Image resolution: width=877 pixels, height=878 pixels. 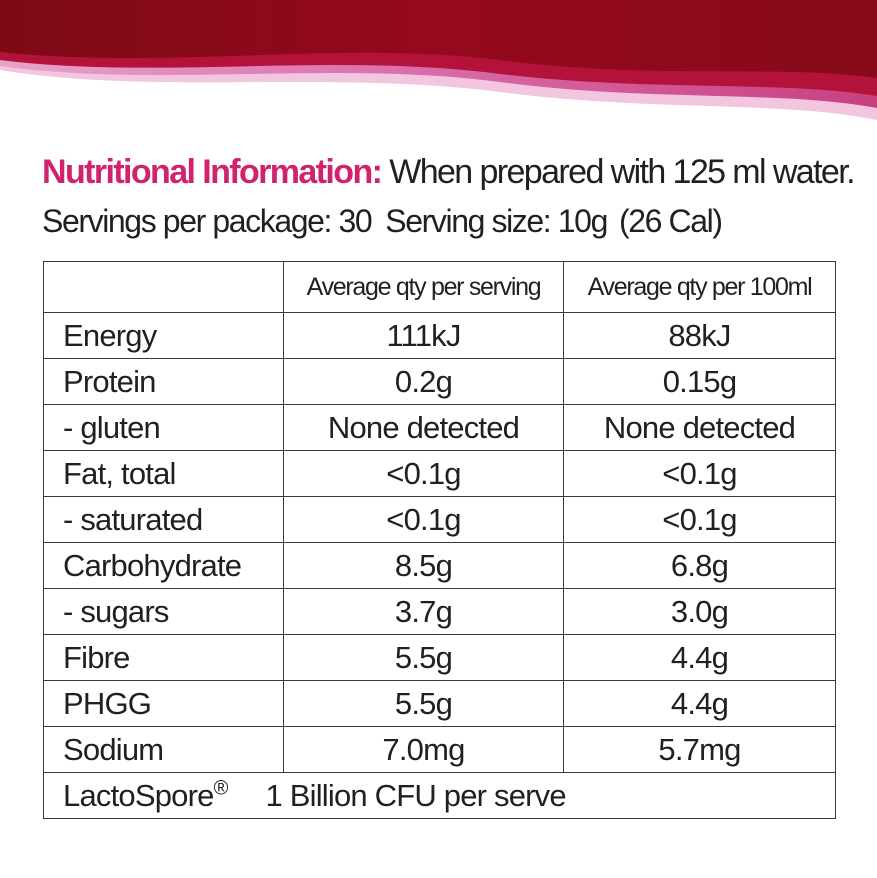 What do you see at coordinates (163, 287) in the screenshot?
I see `header-cell-blank` at bounding box center [163, 287].